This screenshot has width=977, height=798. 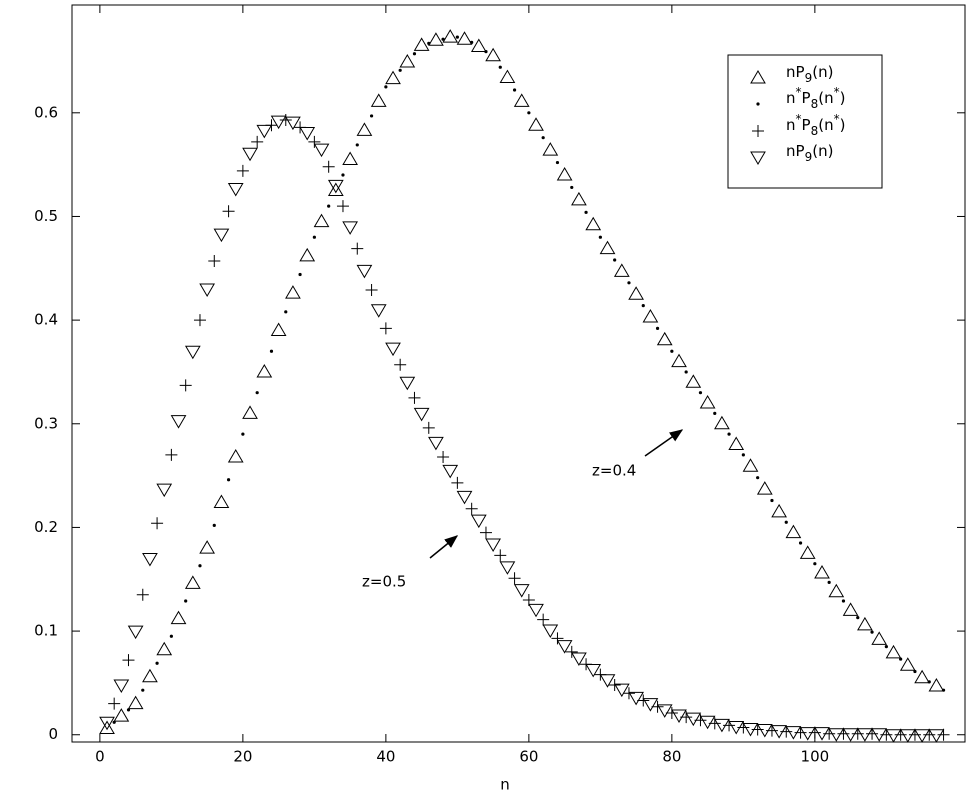 I want to click on y-tick-label: 0.4, so click(x=46, y=320).